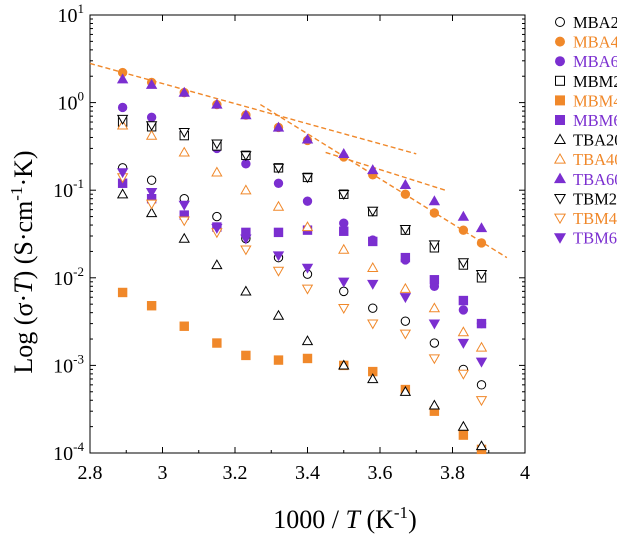 Image resolution: width=617 pixels, height=537 pixels. Describe the element at coordinates (525, 473) in the screenshot. I see `x-tick-label: 4` at that location.